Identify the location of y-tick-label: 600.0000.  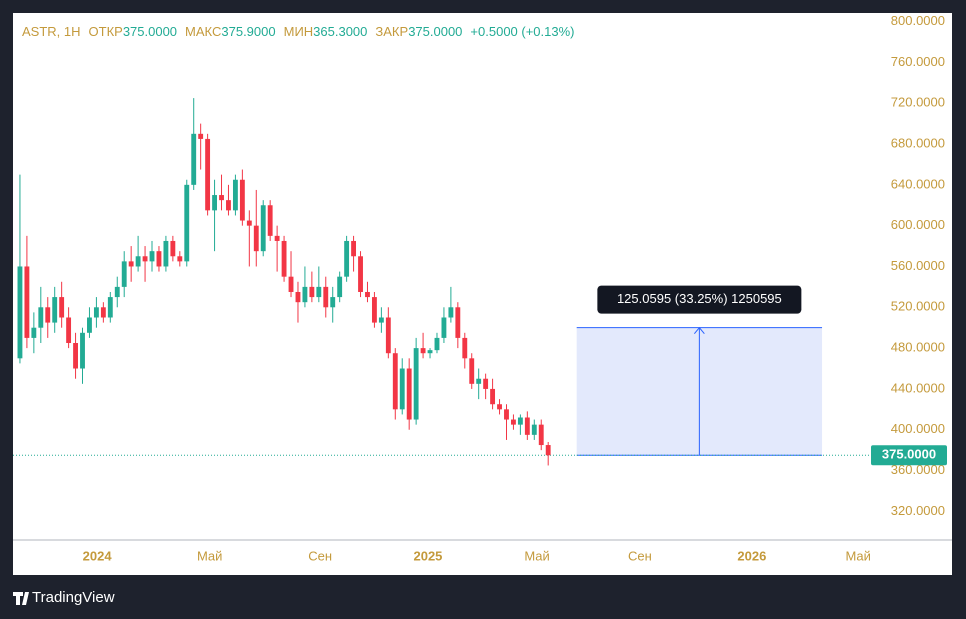
(918, 224).